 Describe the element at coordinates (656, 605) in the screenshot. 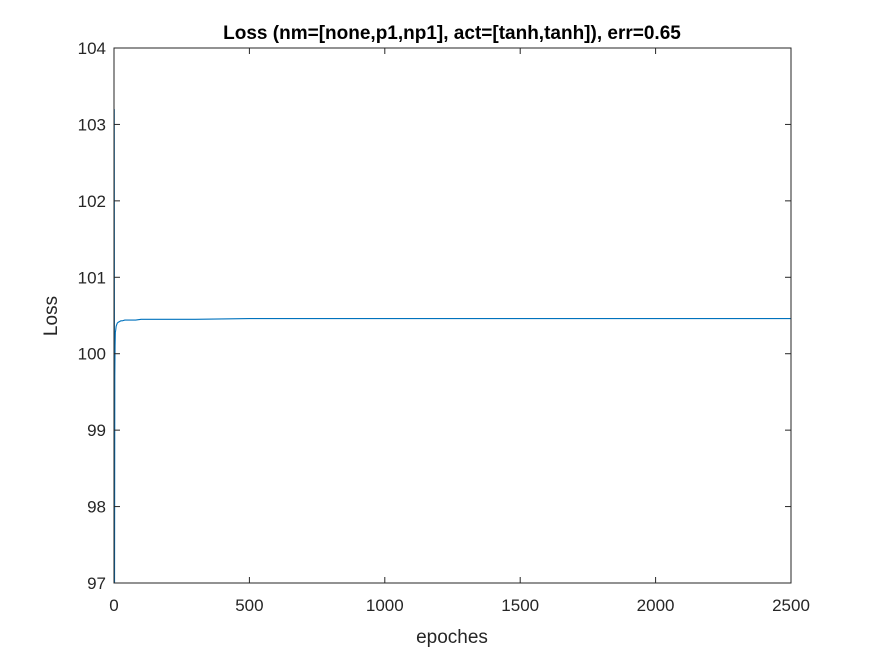

I see `x-tick-label: 2000` at that location.